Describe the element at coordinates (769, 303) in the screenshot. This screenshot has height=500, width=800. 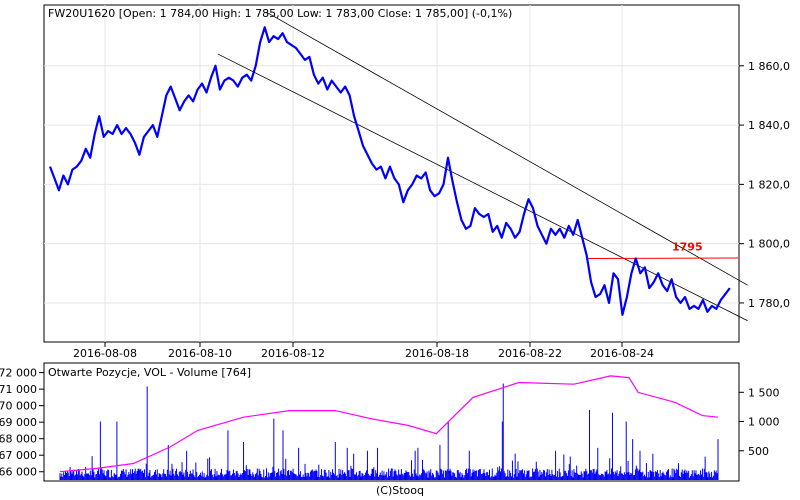
I see `price-y-tick-label: 1 780,0` at that location.